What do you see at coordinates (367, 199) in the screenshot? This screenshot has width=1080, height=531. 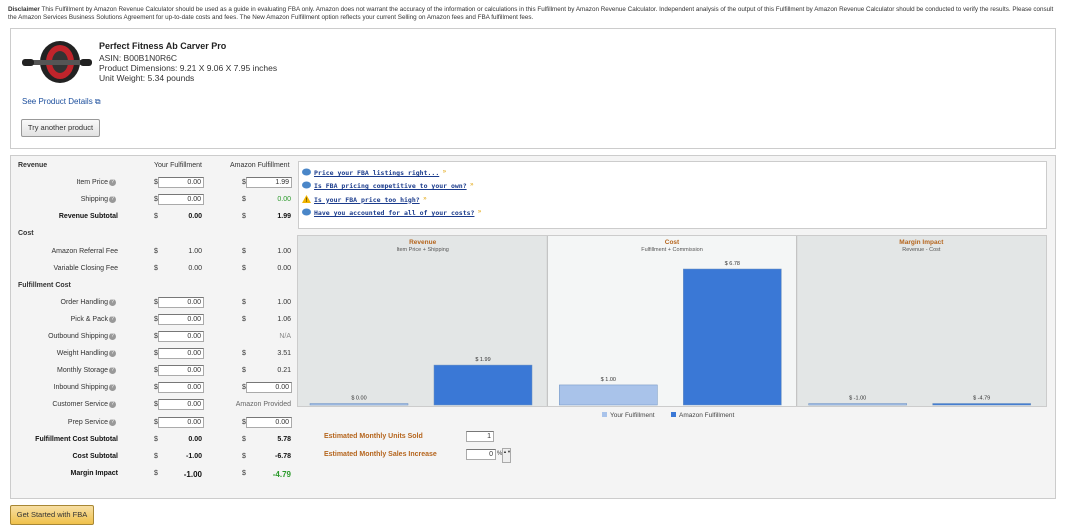 I see `tip-link: Is your FBA price too high?` at bounding box center [367, 199].